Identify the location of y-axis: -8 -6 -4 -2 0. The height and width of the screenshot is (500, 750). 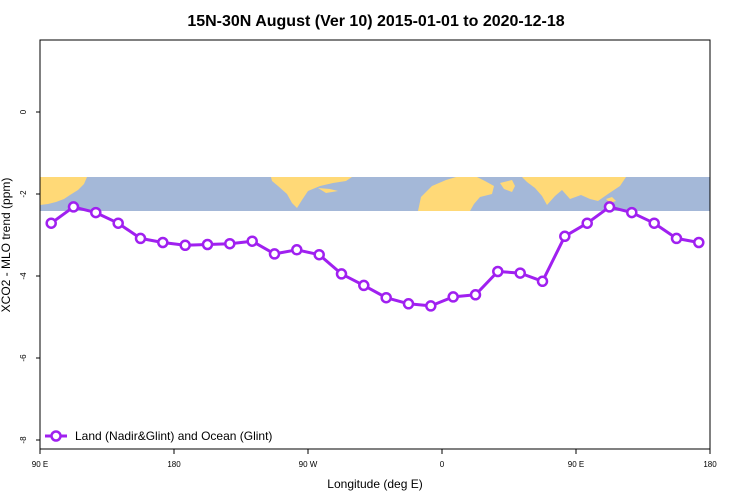
(29, 276).